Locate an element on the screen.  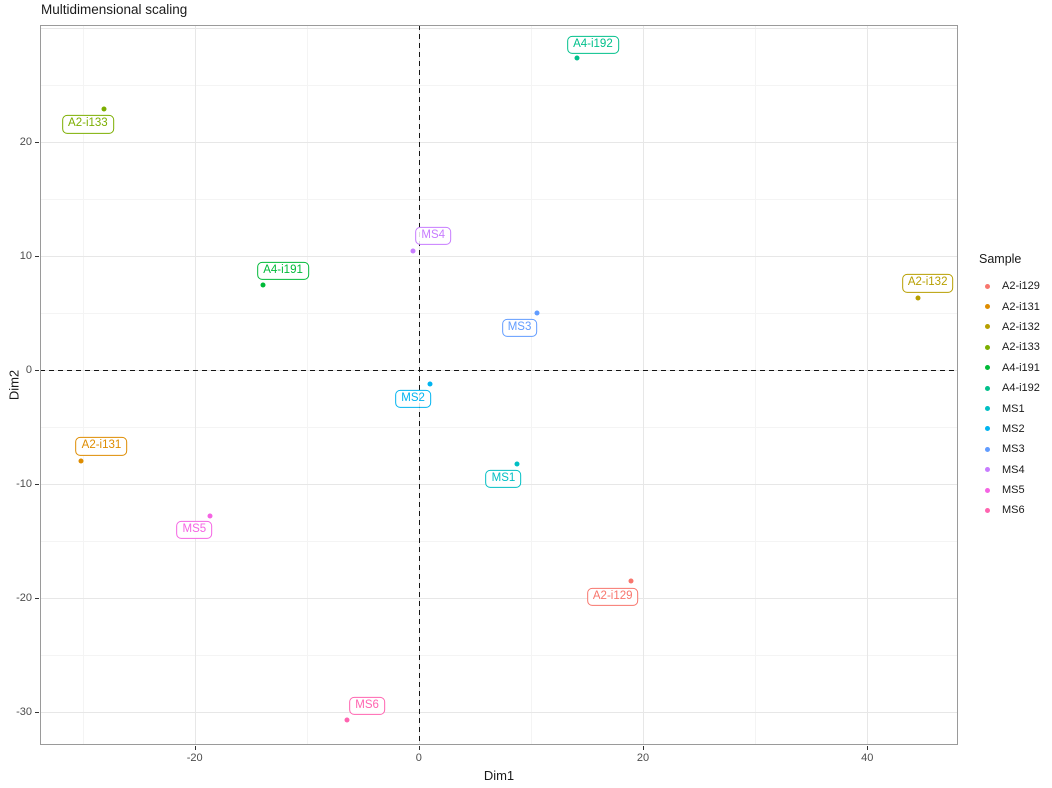
legend-item-ms4: MS4 is located at coordinates (1009, 470).